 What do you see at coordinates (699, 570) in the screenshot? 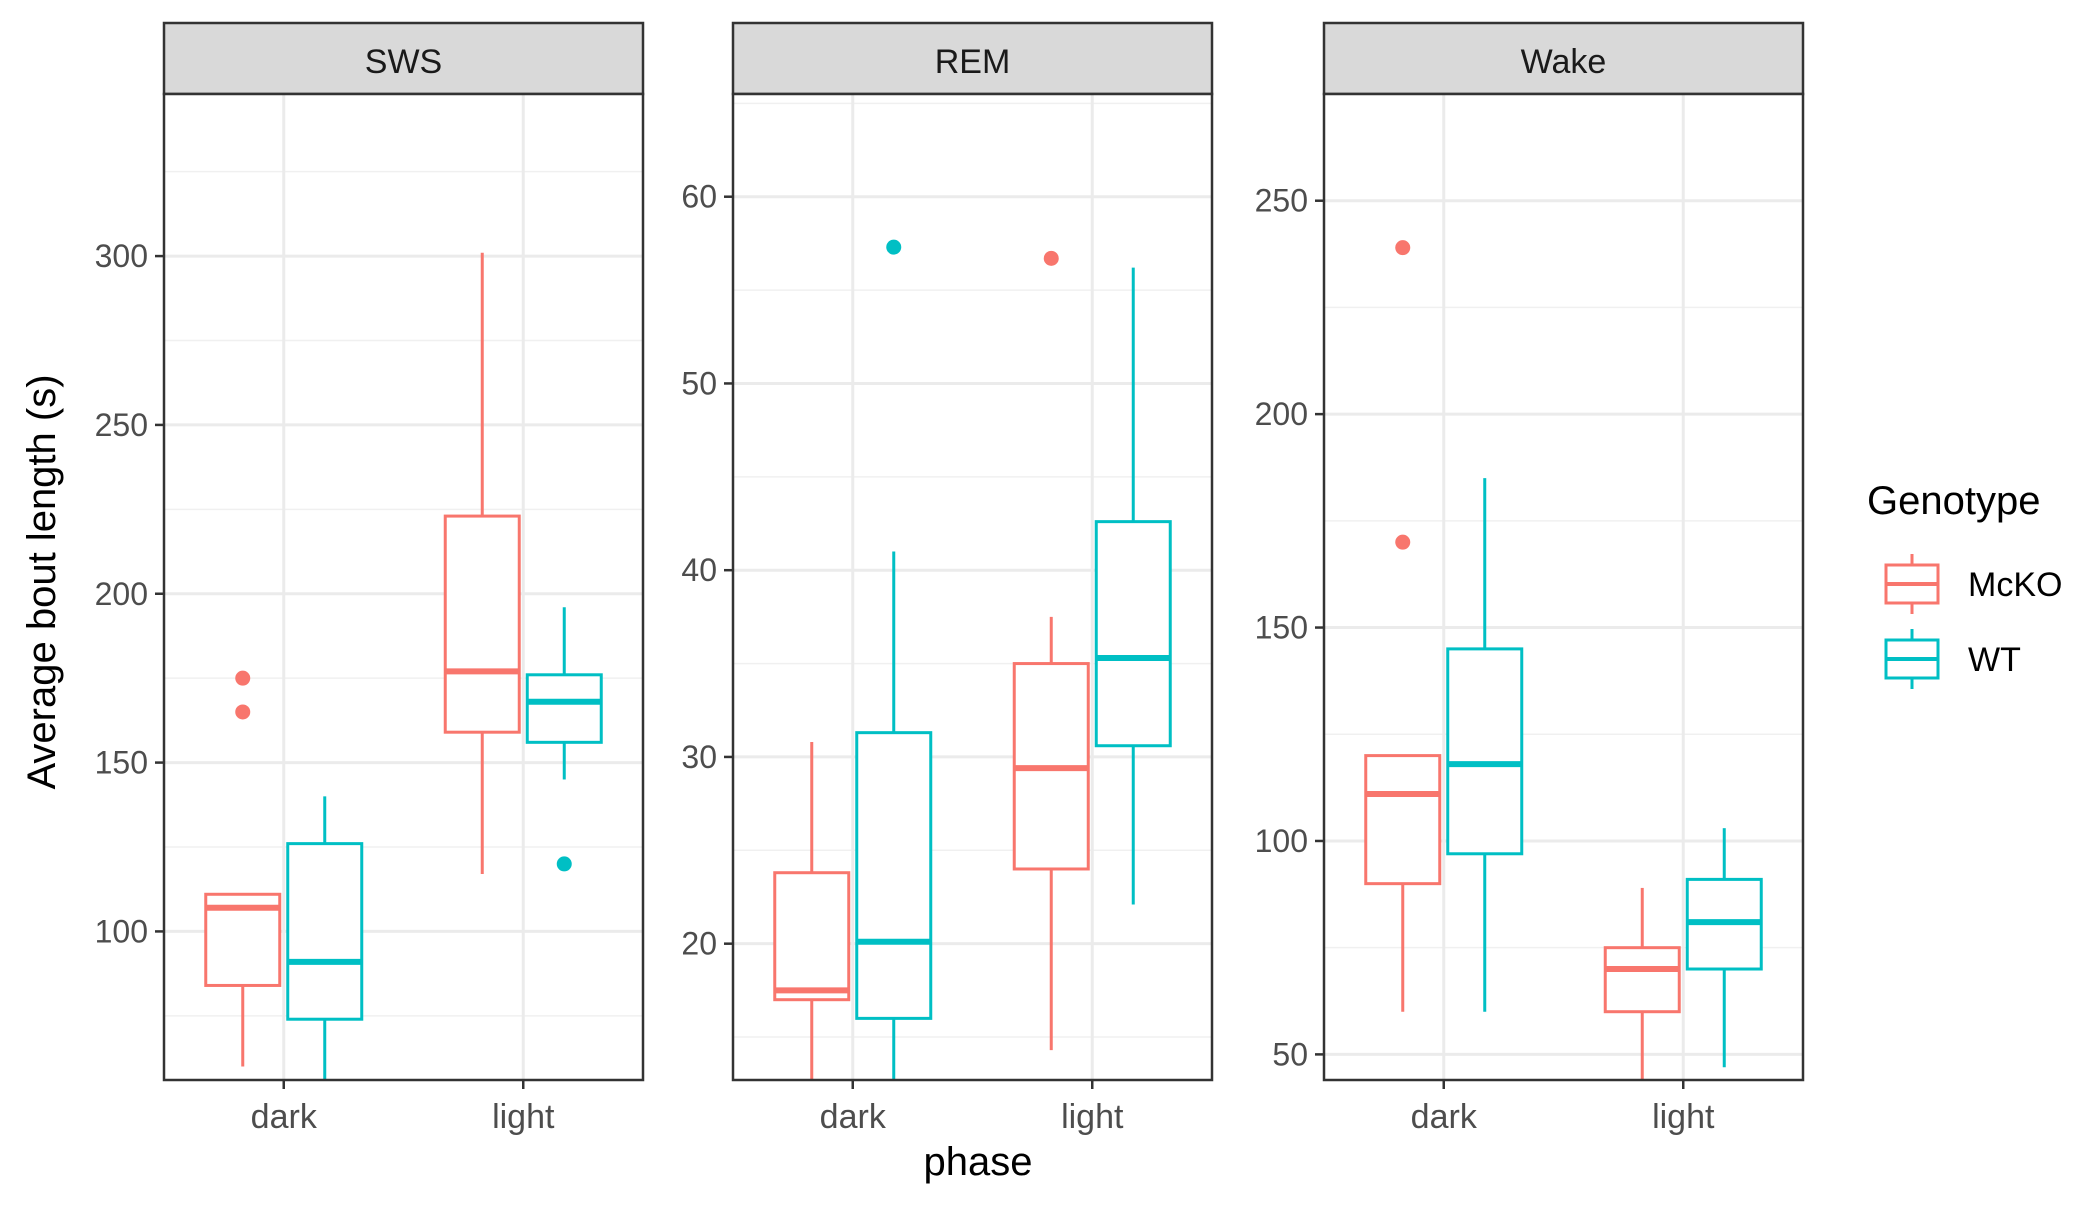
I see `y-tick-label: 40` at bounding box center [699, 570].